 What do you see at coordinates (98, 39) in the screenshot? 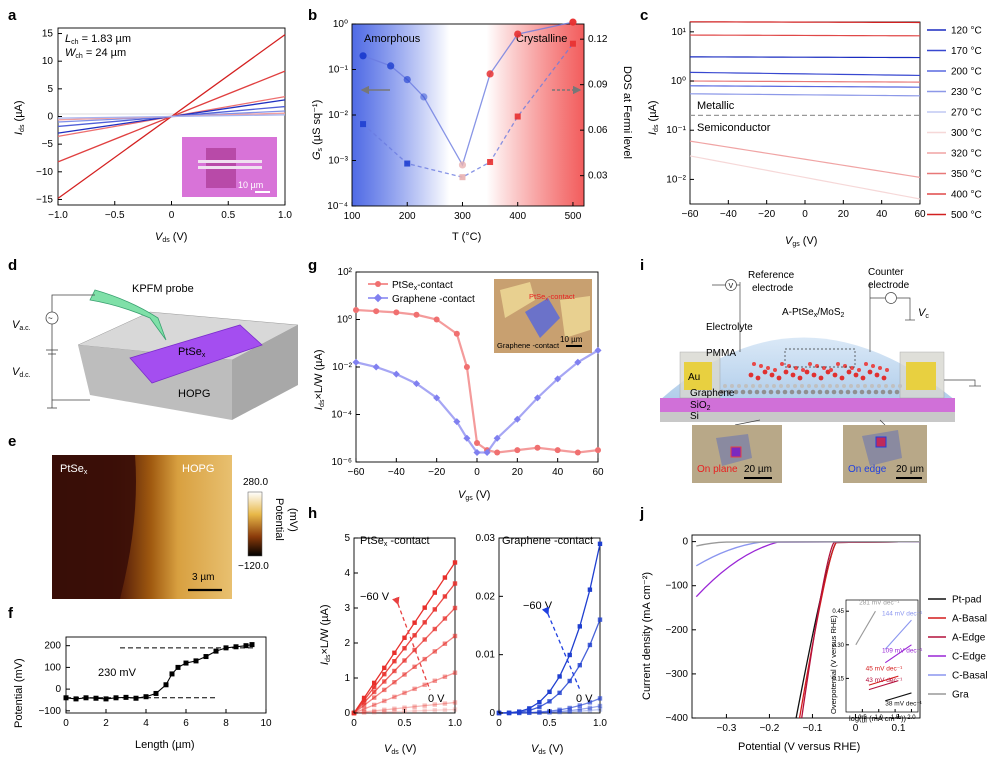
I see `param-lch: Lch = 1.83 µm` at bounding box center [98, 39].